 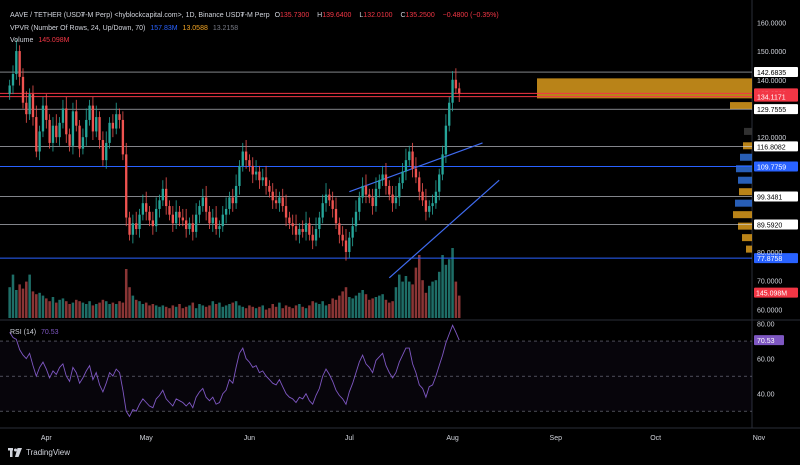 I want to click on volume-legend: Volume 145.098M, so click(x=41, y=40).